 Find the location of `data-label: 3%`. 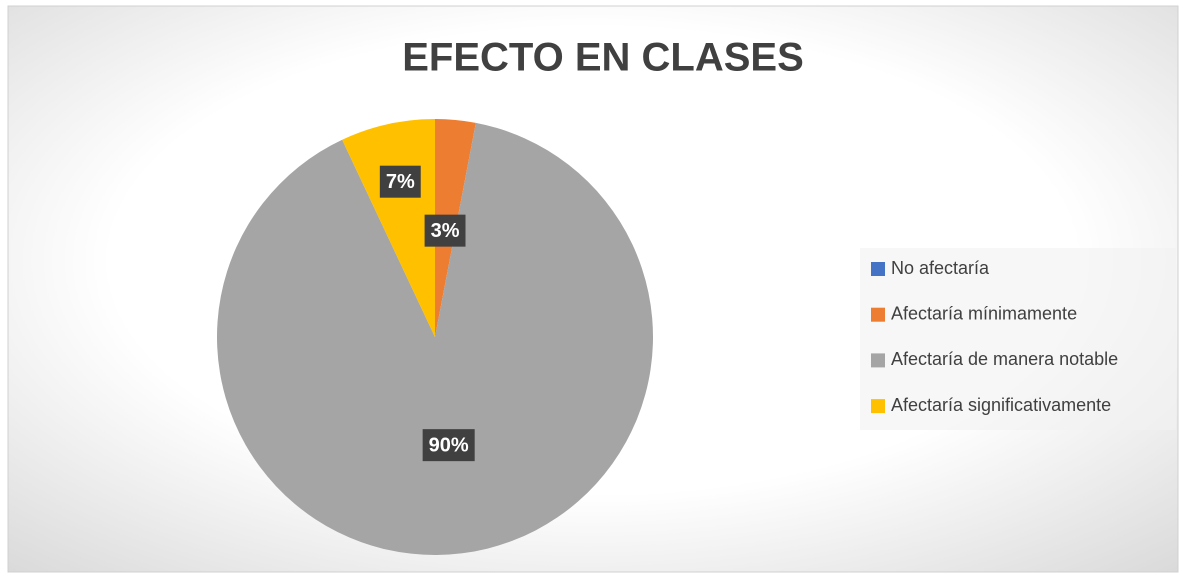

data-label: 3% is located at coordinates (445, 231).